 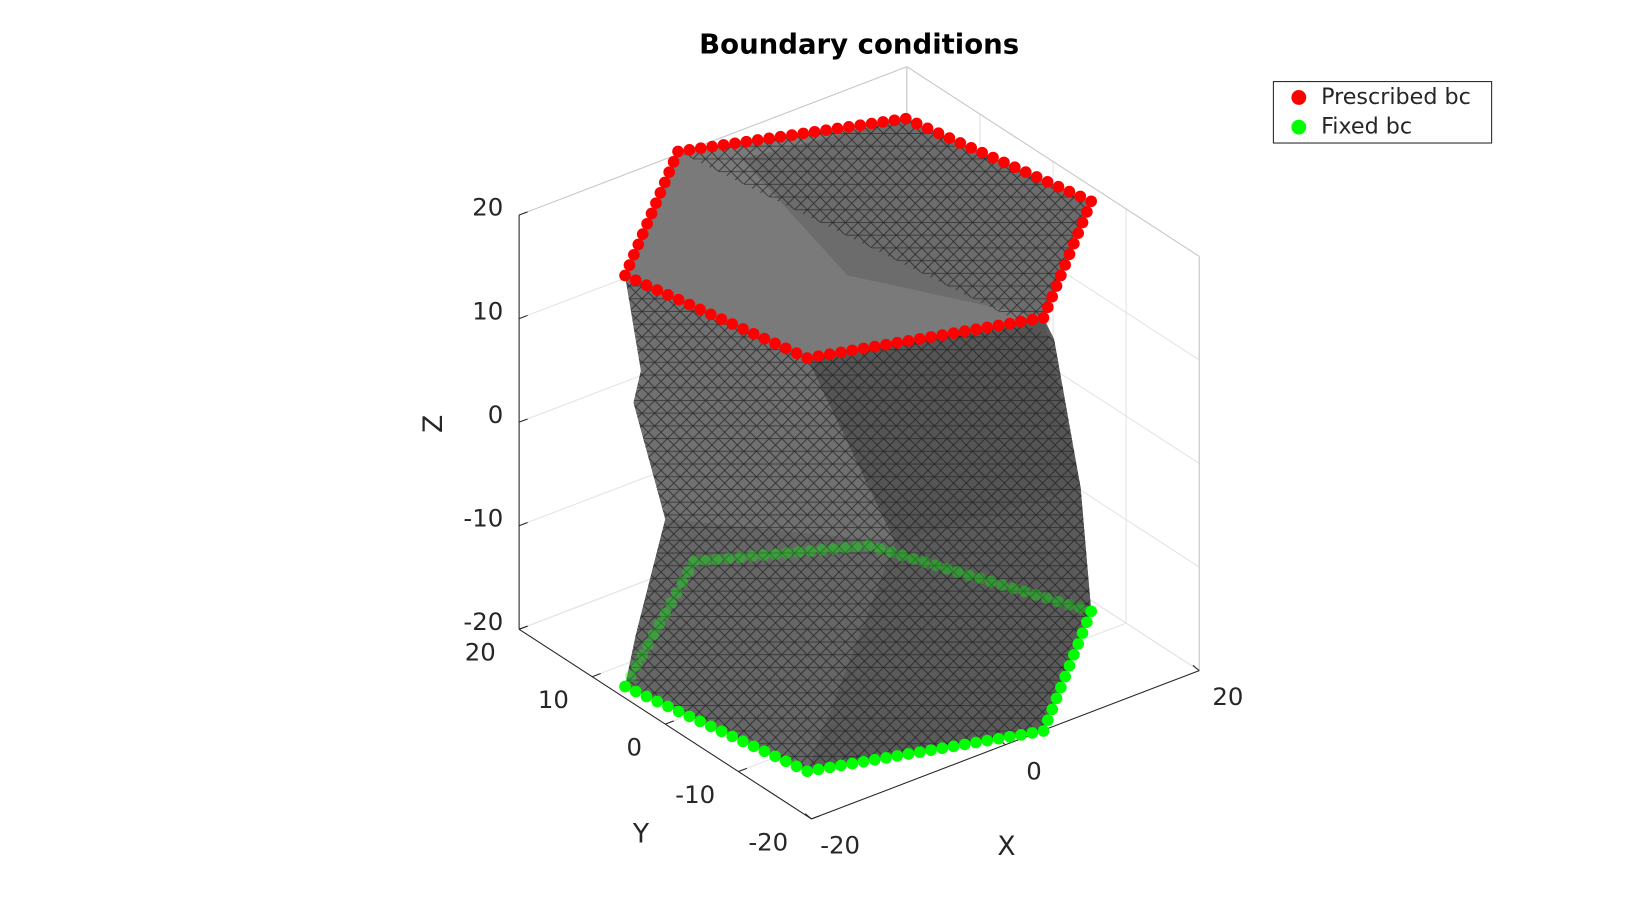 I want to click on chart-title: Boundary conditions, so click(x=859, y=45).